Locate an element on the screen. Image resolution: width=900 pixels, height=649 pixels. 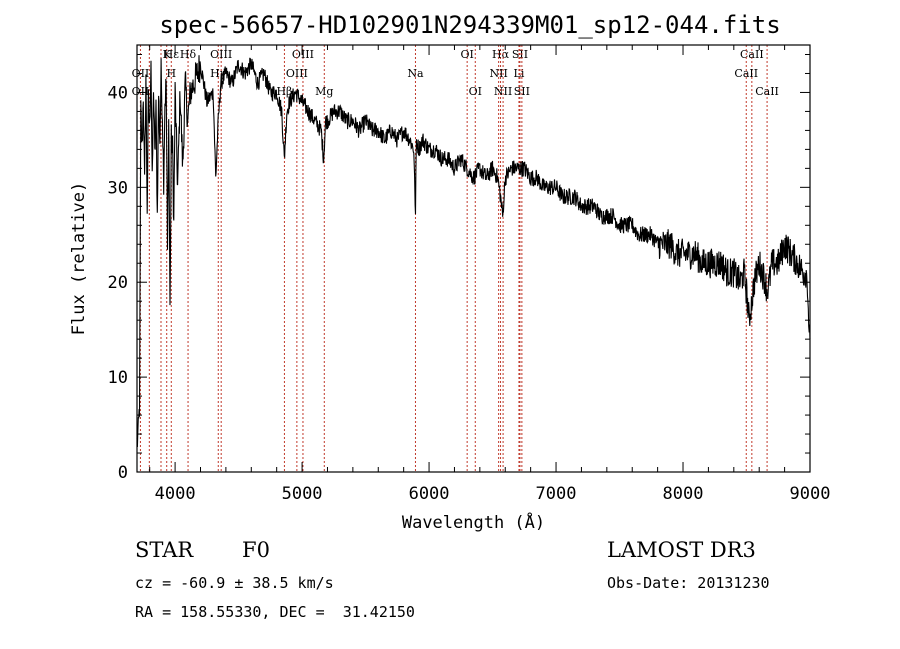
line-label-2: Hδ is located at coordinates (188, 54).